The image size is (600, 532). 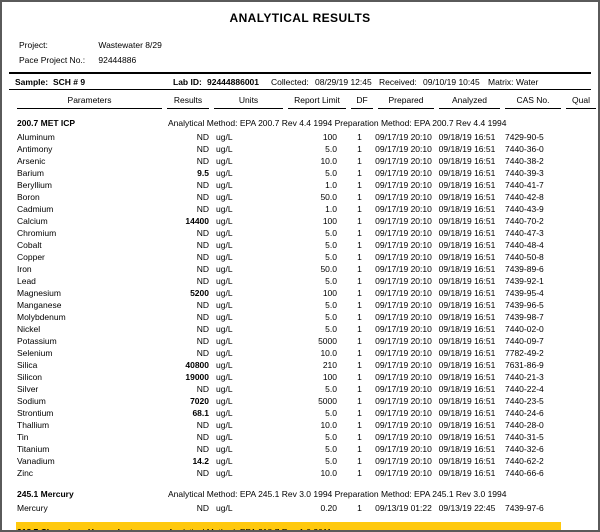 I want to click on sample-value: SCH # 9, so click(x=69, y=82).